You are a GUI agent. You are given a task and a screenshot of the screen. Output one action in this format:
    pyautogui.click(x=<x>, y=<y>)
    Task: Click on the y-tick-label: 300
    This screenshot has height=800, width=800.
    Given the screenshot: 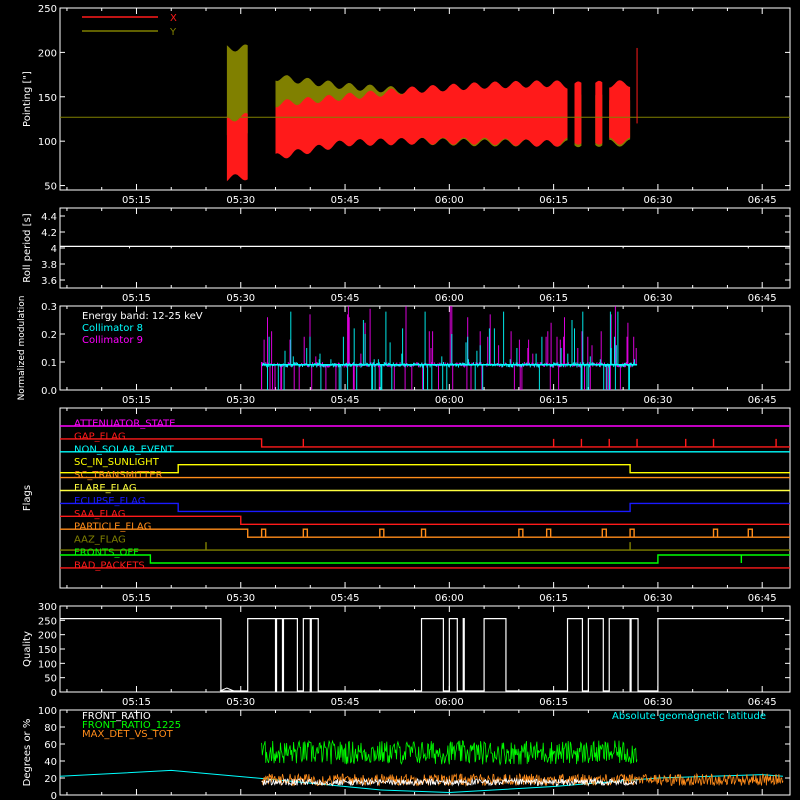 What is the action you would take?
    pyautogui.click(x=47, y=607)
    